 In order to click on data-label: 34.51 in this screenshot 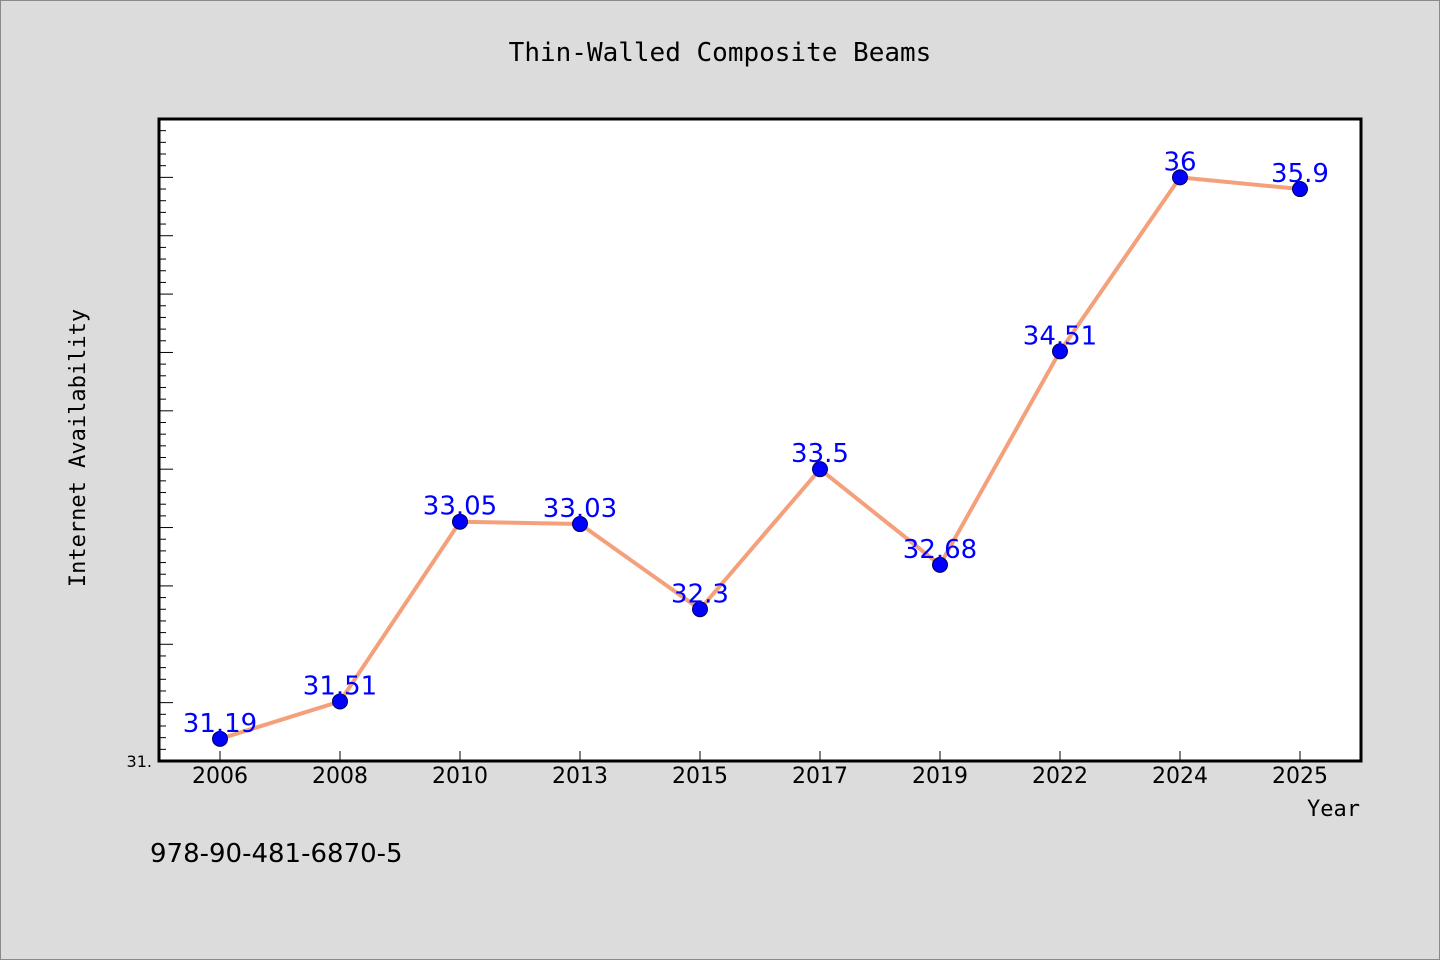, I will do `click(1060, 336)`.